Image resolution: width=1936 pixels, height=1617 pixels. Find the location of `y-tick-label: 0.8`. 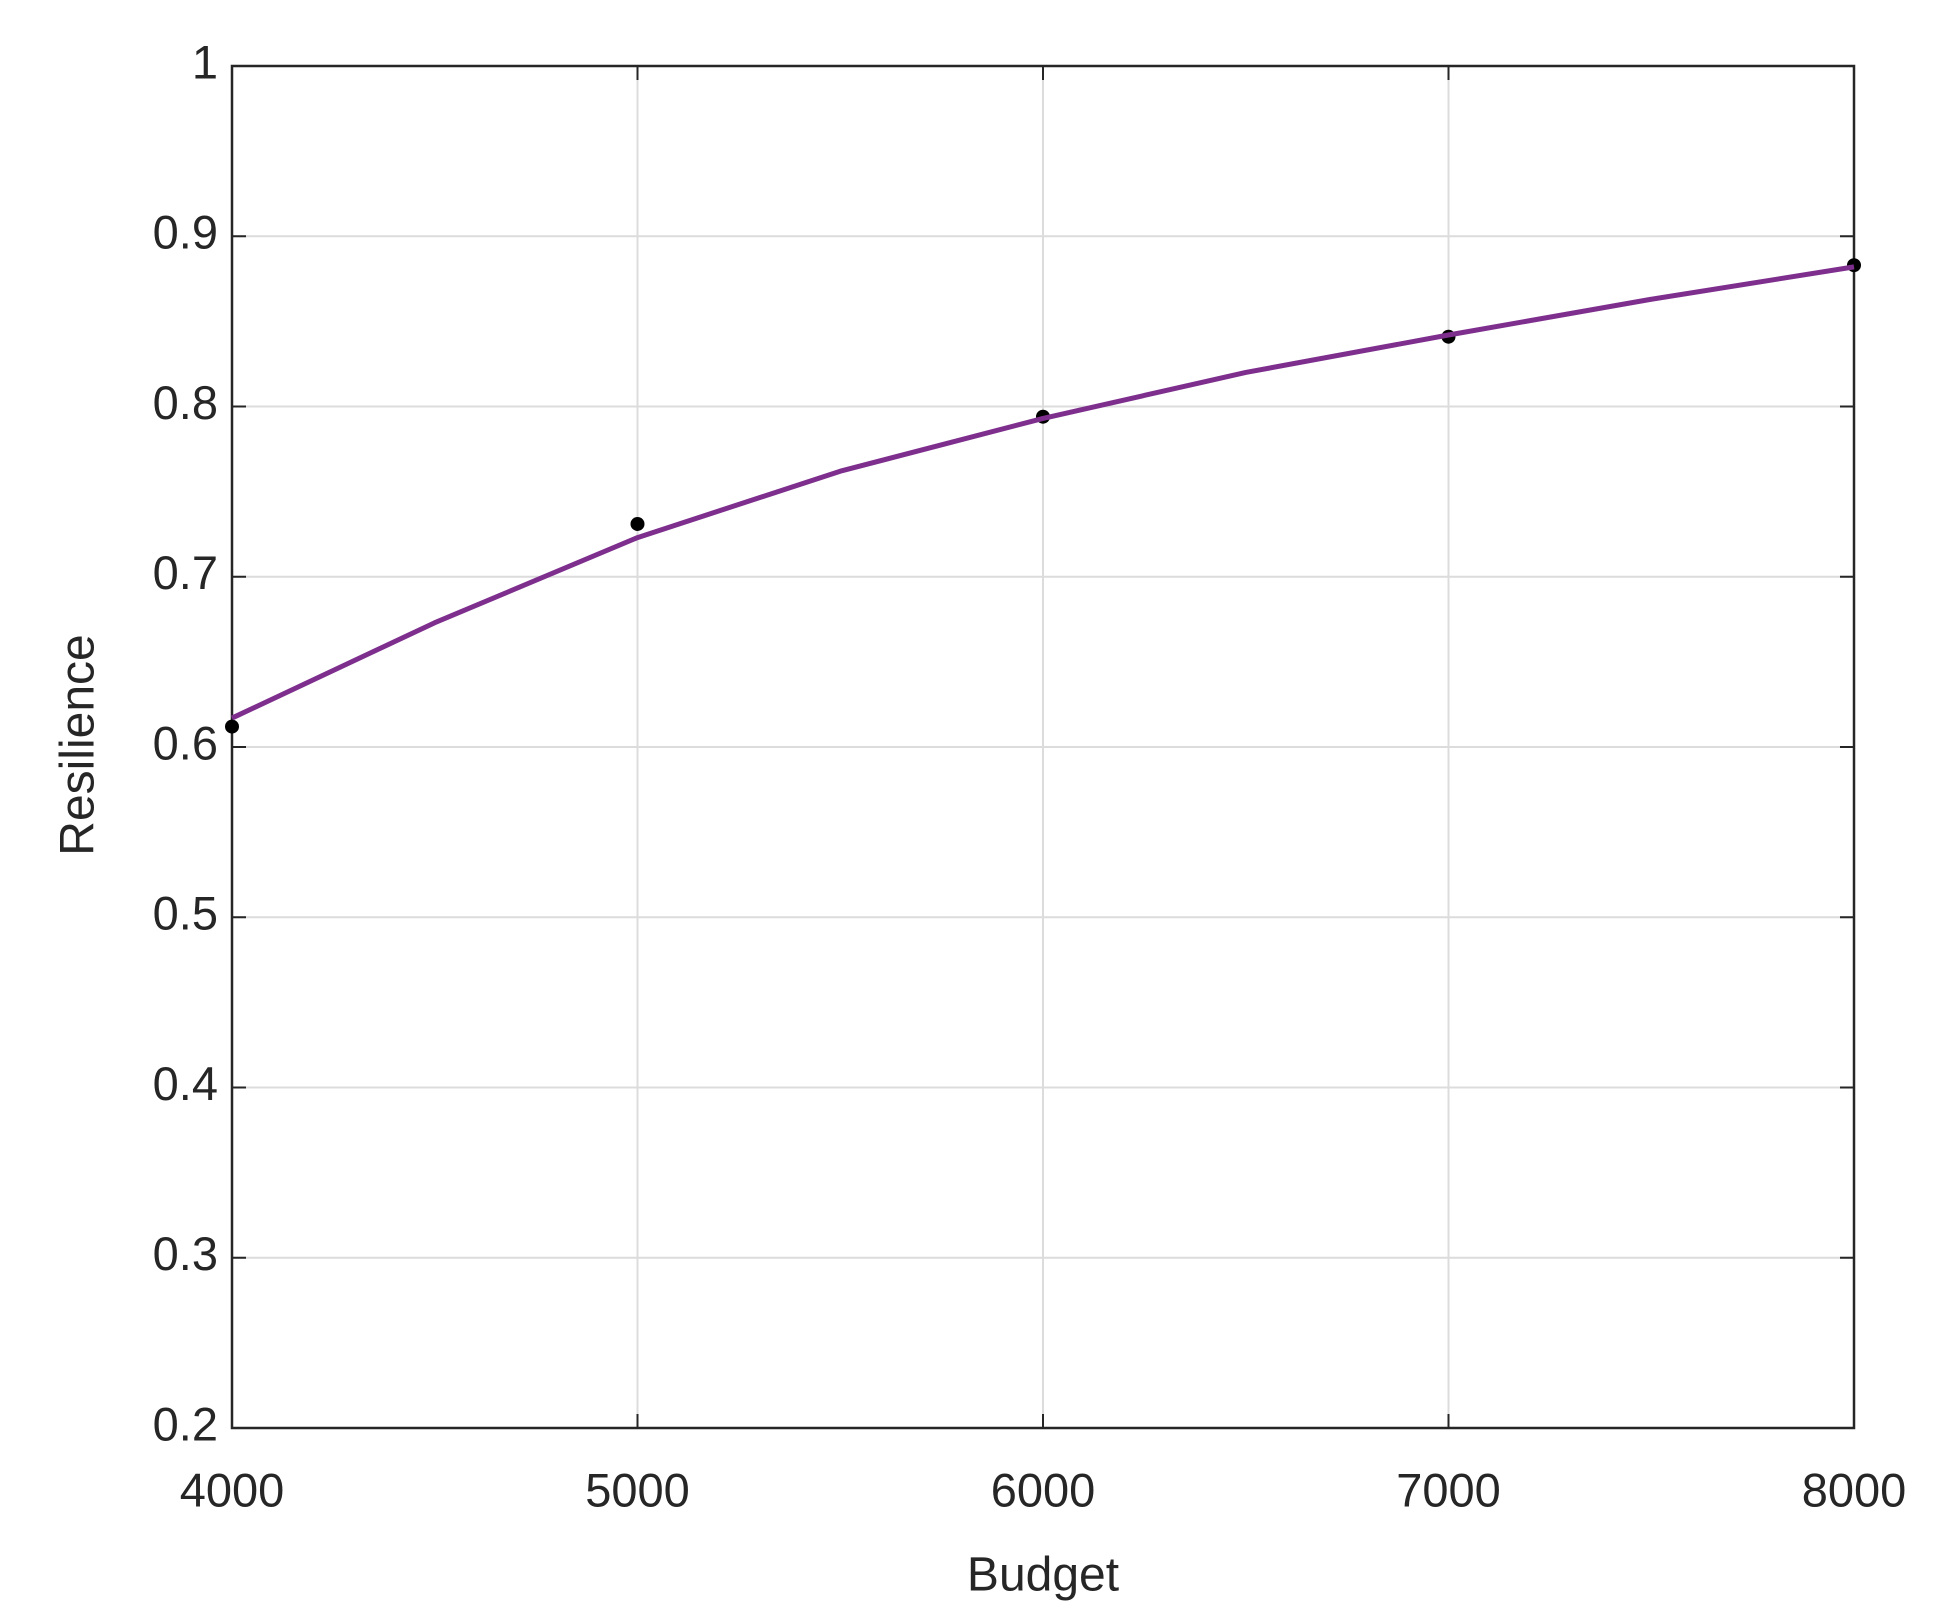

y-tick-label: 0.8 is located at coordinates (185, 402).